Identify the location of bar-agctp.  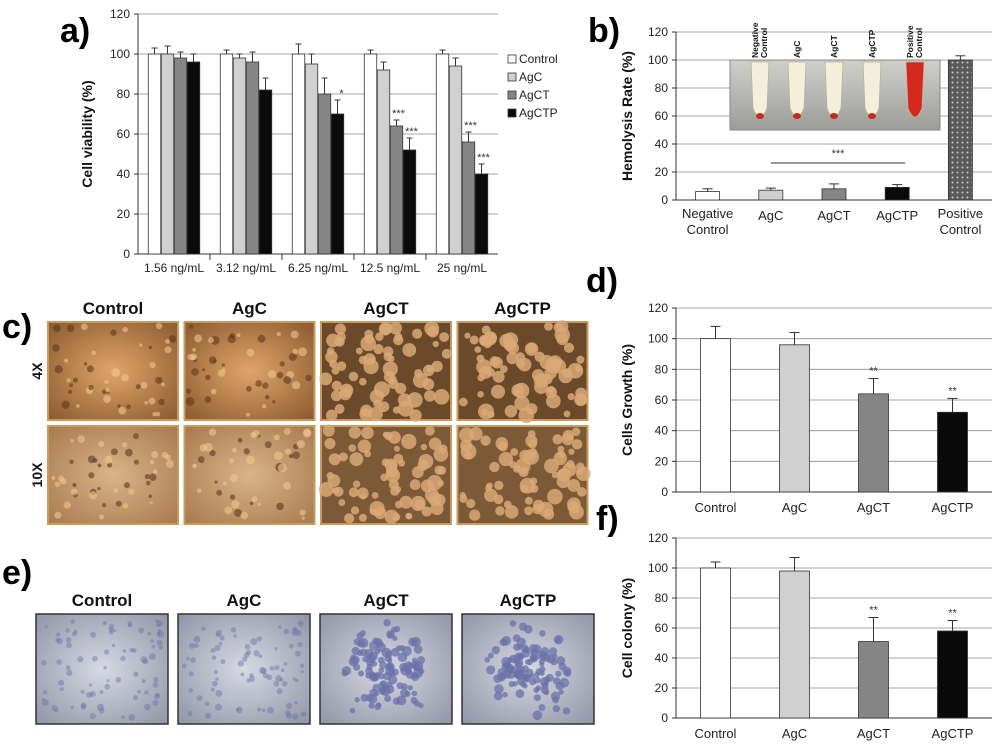
(265, 172).